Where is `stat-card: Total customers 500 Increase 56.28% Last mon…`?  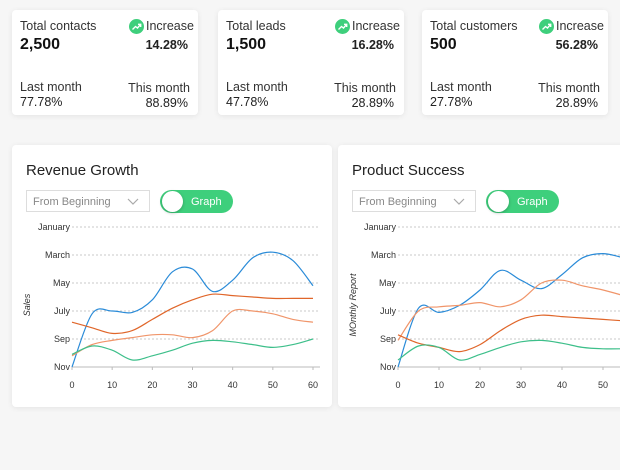 stat-card: Total customers 500 Increase 56.28% Last mon… is located at coordinates (515, 62).